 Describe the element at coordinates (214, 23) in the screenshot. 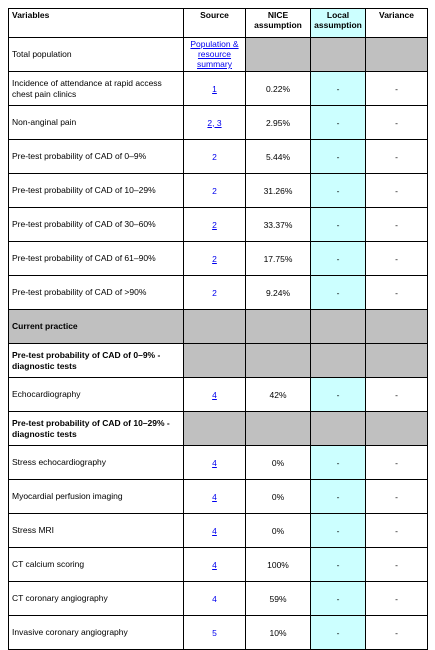

I see `header-cell: Source` at that location.